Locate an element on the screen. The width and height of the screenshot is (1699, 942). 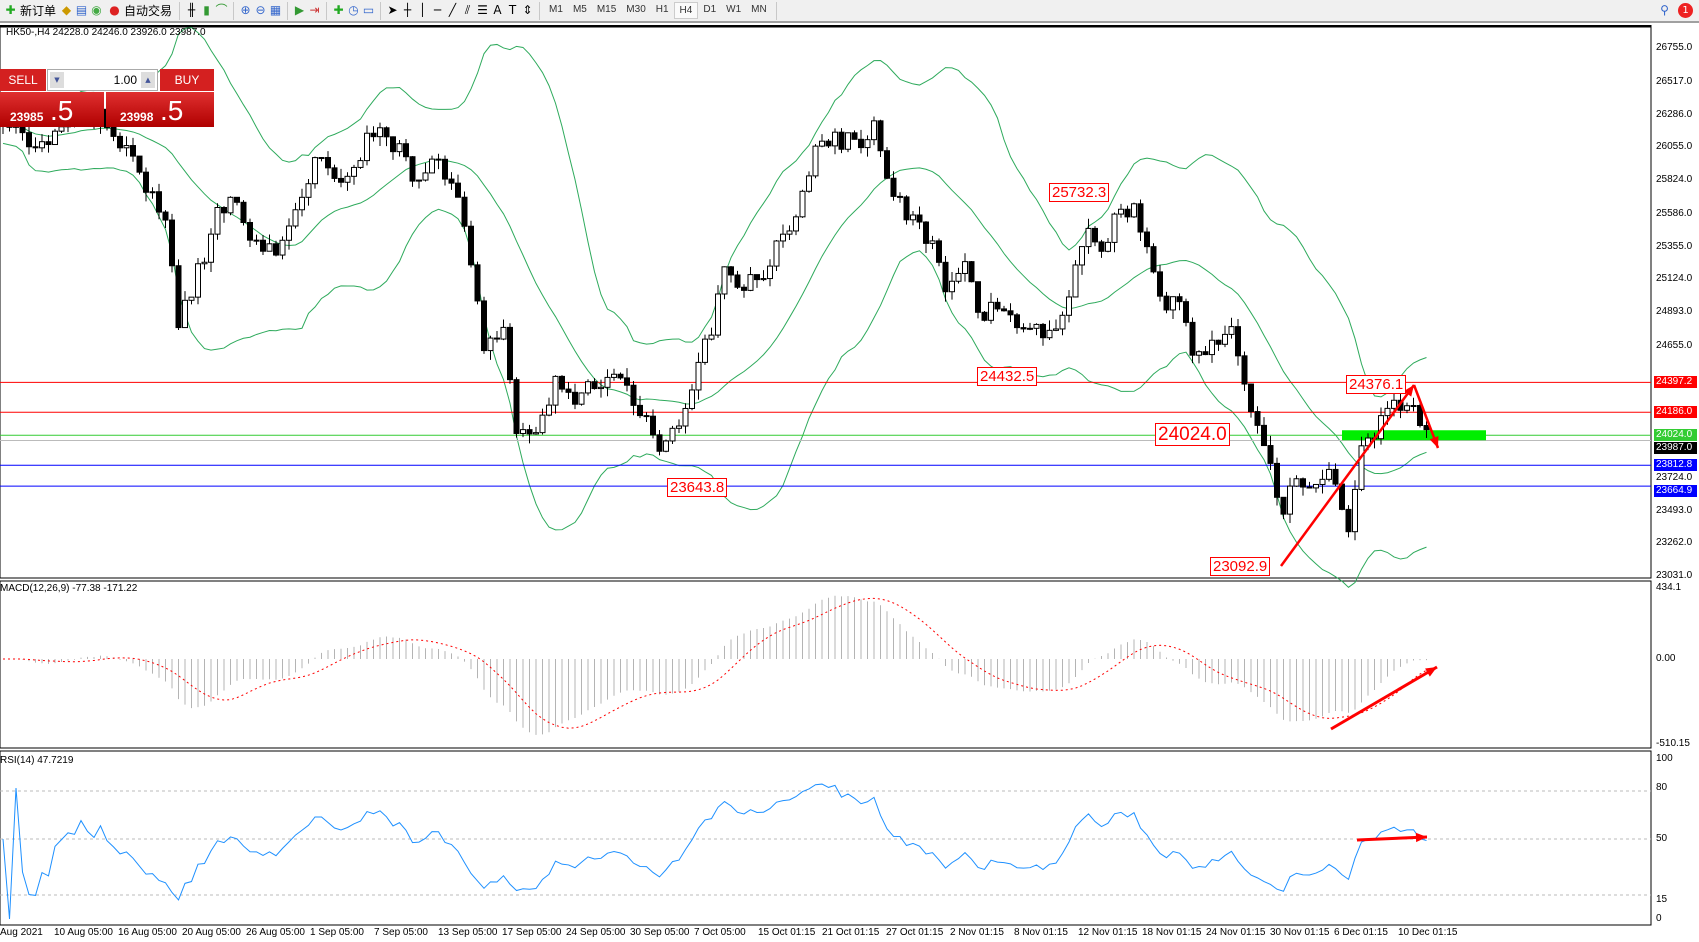
timeframe-mn: MN is located at coordinates (759, 9).